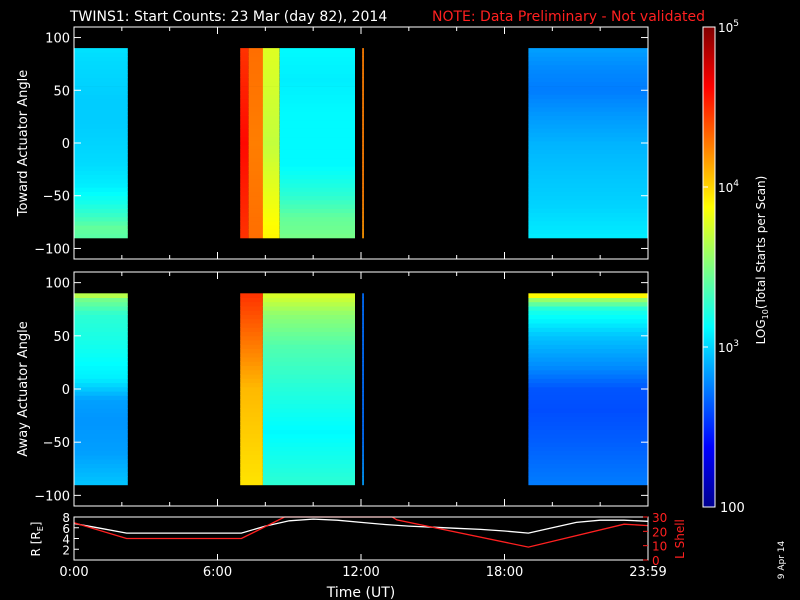 The height and width of the screenshot is (600, 800). What do you see at coordinates (61, 91) in the screenshot?
I see `y-tick-label: 50` at bounding box center [61, 91].